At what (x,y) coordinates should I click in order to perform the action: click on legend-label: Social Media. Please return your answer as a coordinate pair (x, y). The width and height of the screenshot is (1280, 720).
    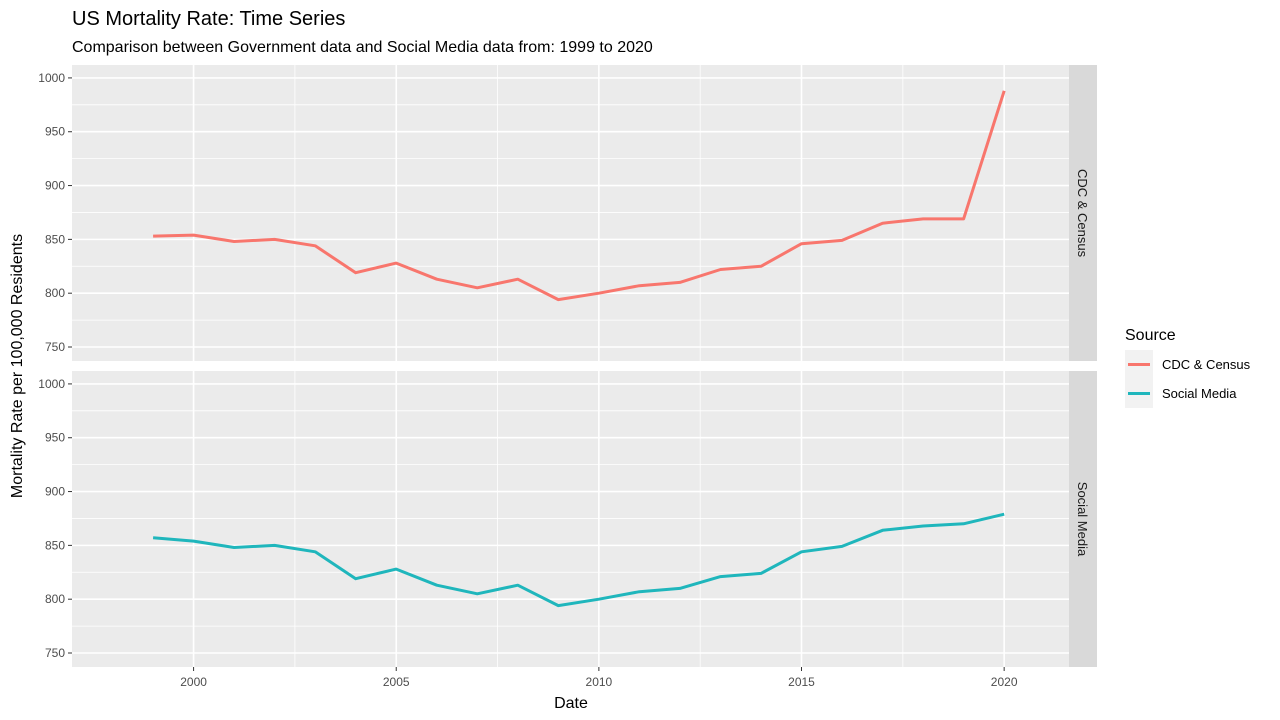
    Looking at the image, I should click on (1199, 393).